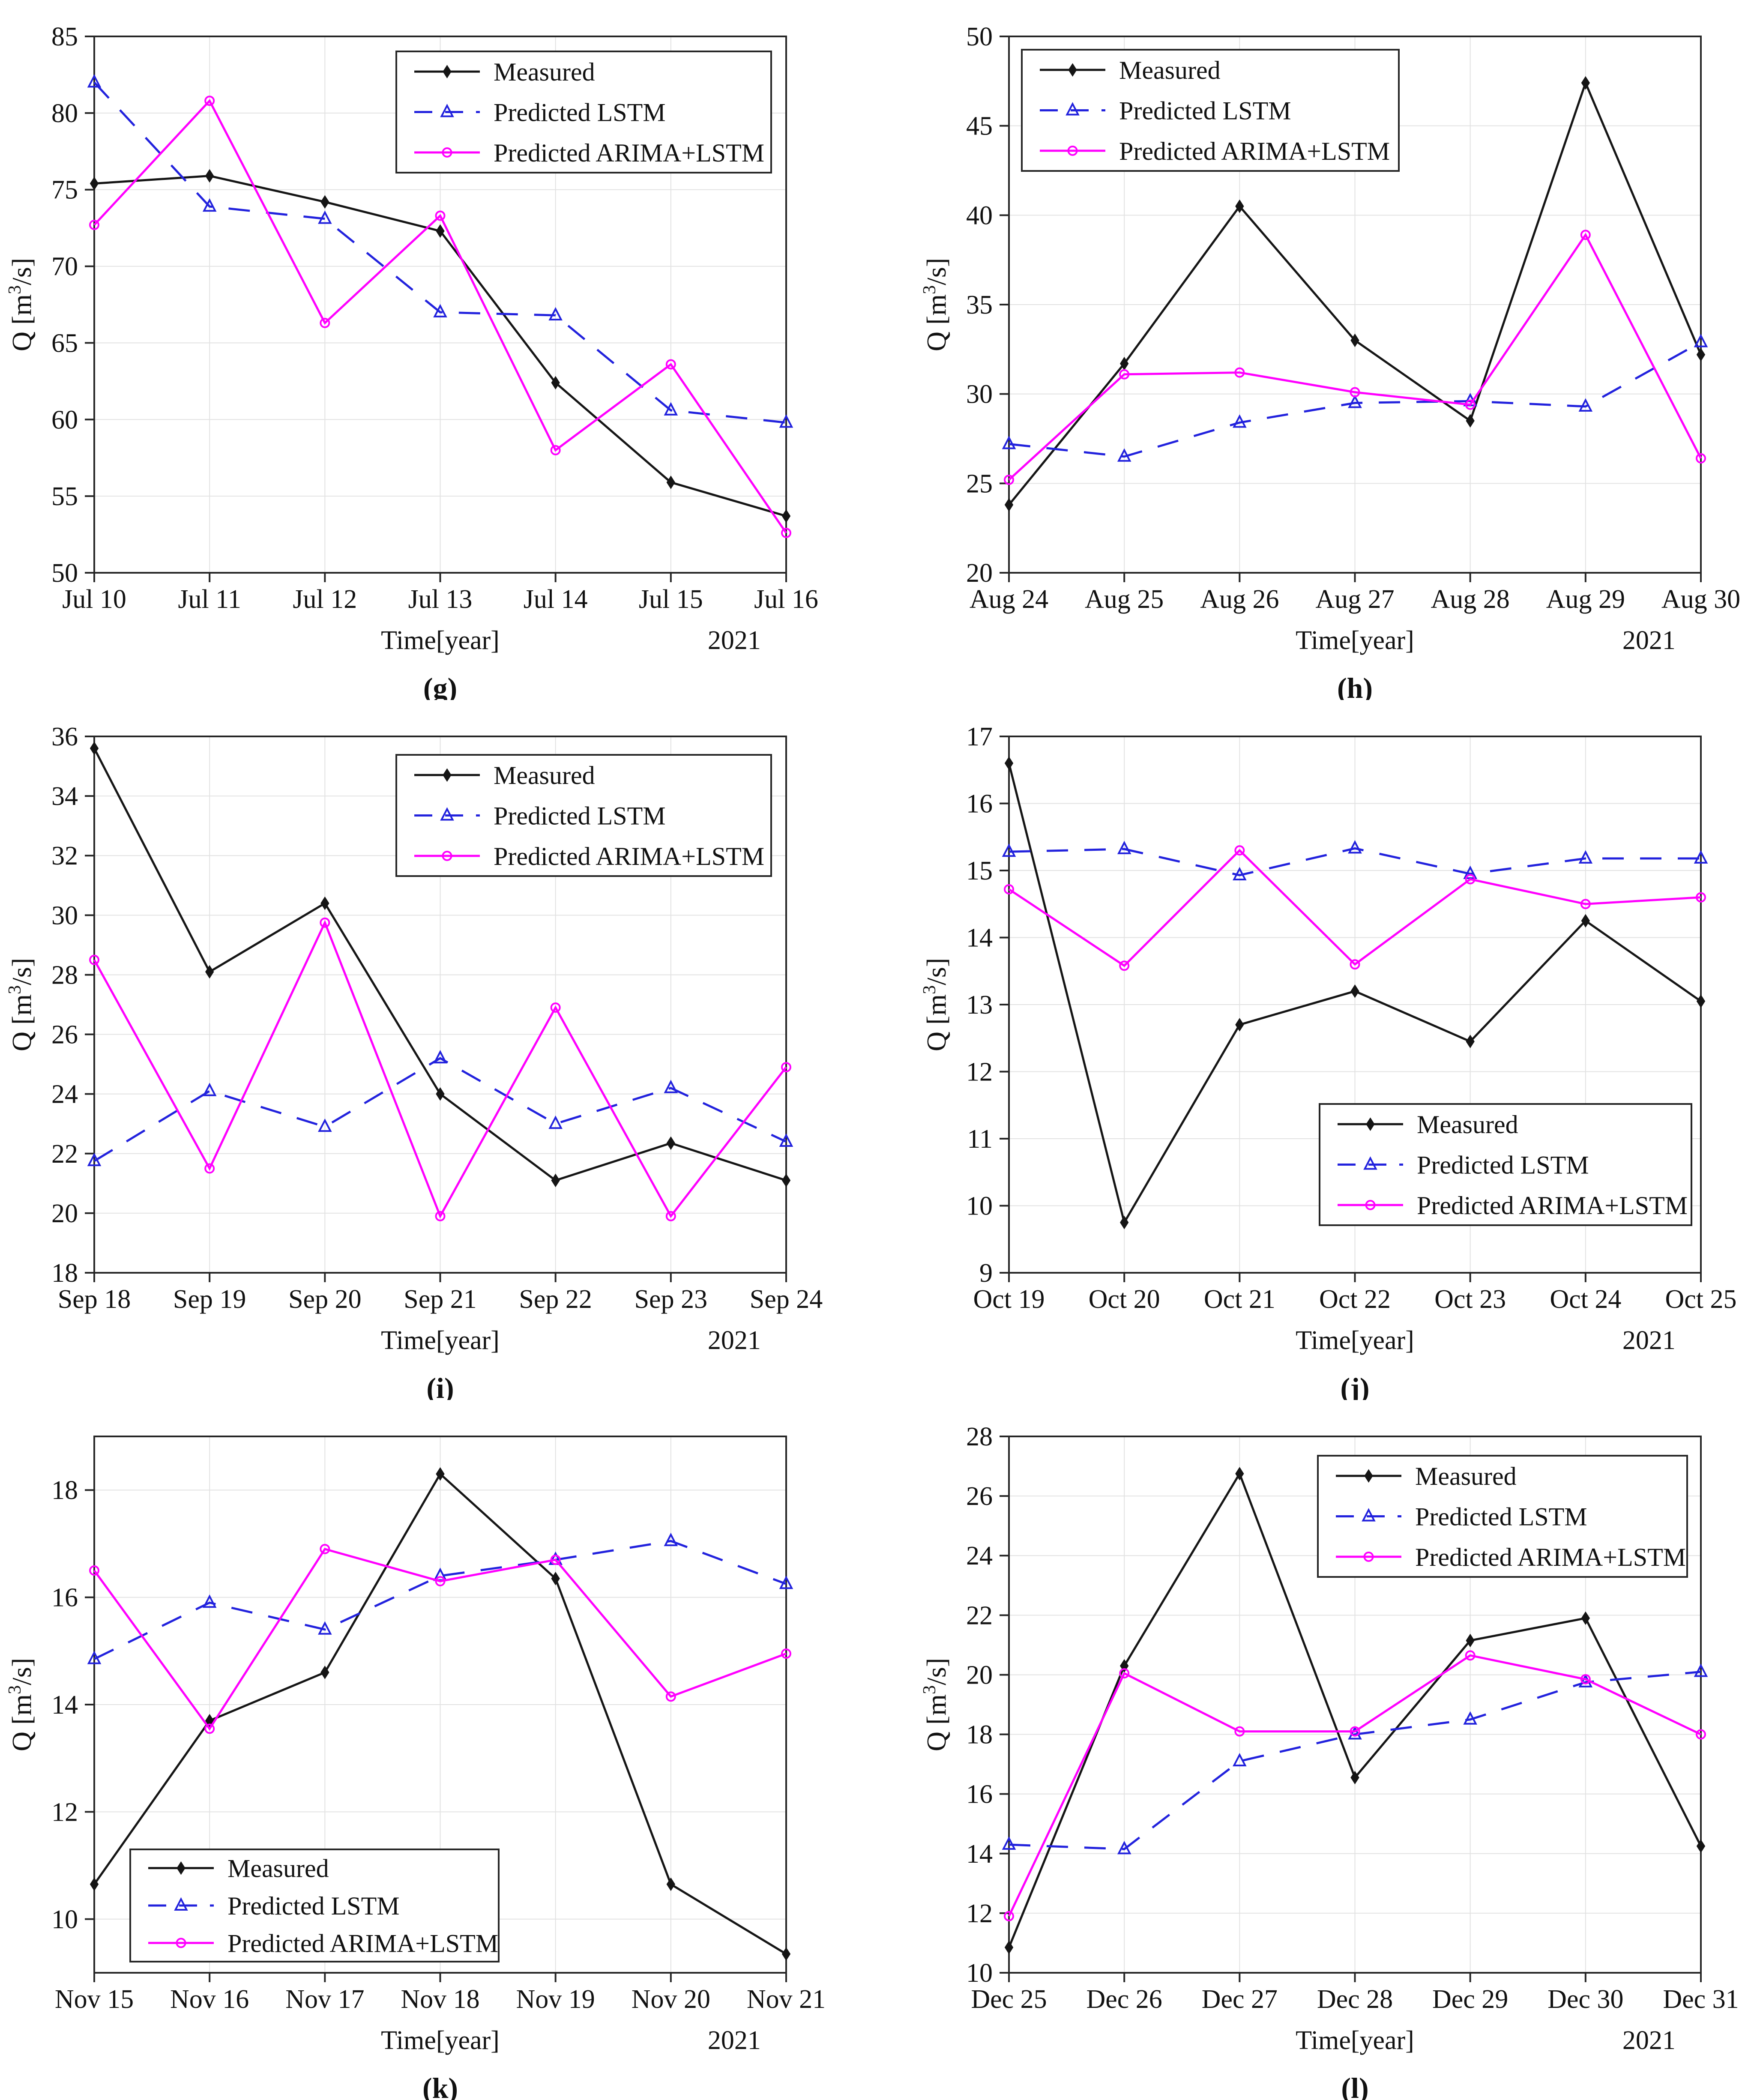  I want to click on y-tick-label: 17, so click(979, 736).